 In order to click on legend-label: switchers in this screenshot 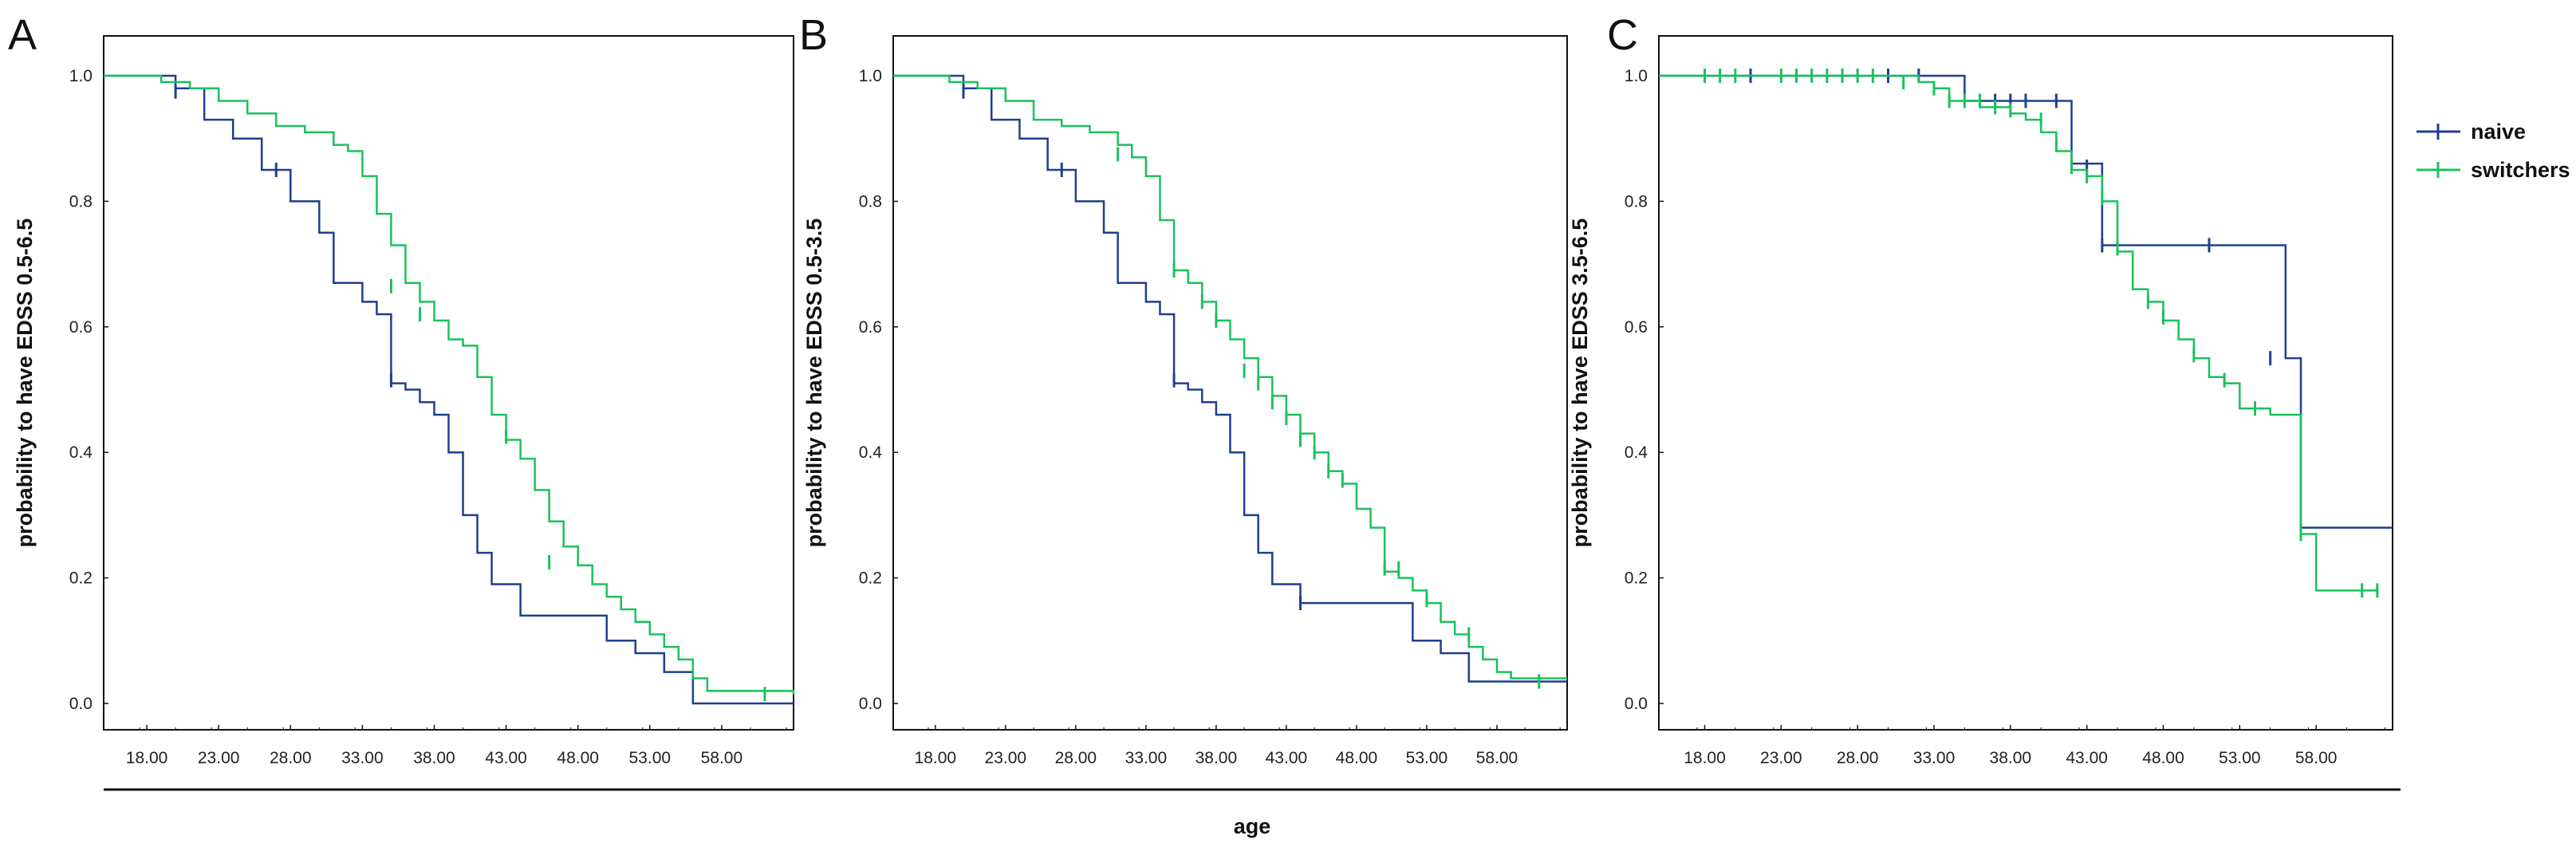, I will do `click(2520, 170)`.